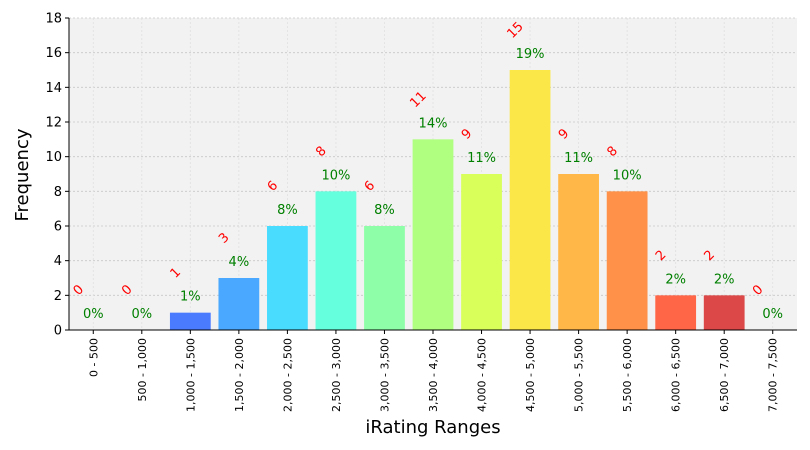 The width and height of the screenshot is (810, 450). Describe the element at coordinates (287, 375) in the screenshot. I see `x-tick-label: 2,000 - 2,500` at that location.